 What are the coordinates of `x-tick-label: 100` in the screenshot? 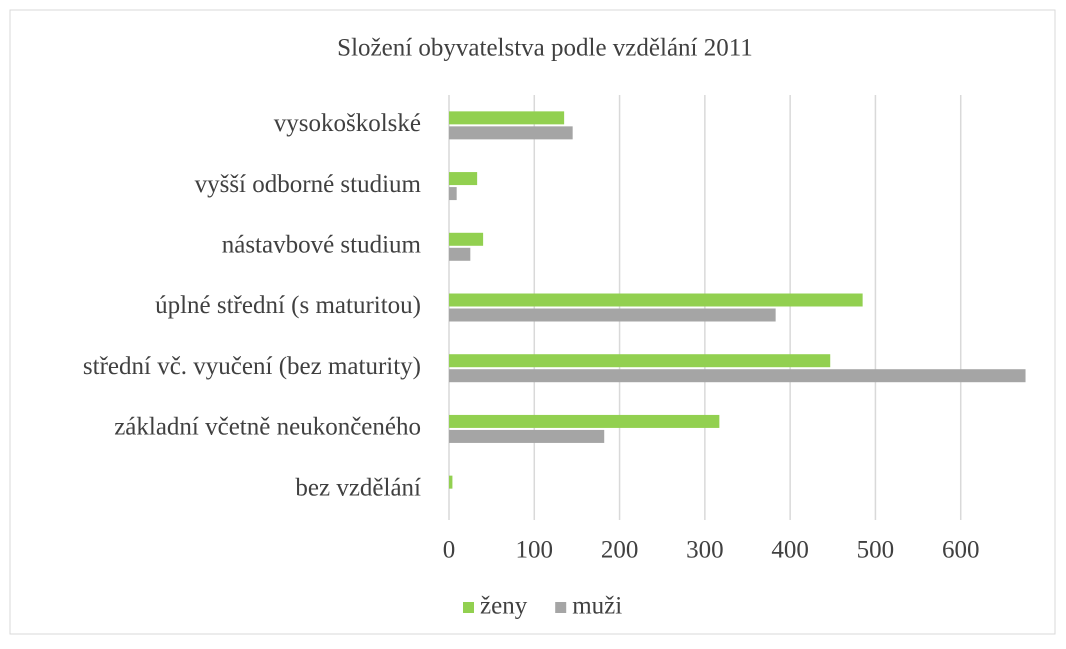 It's located at (535, 550).